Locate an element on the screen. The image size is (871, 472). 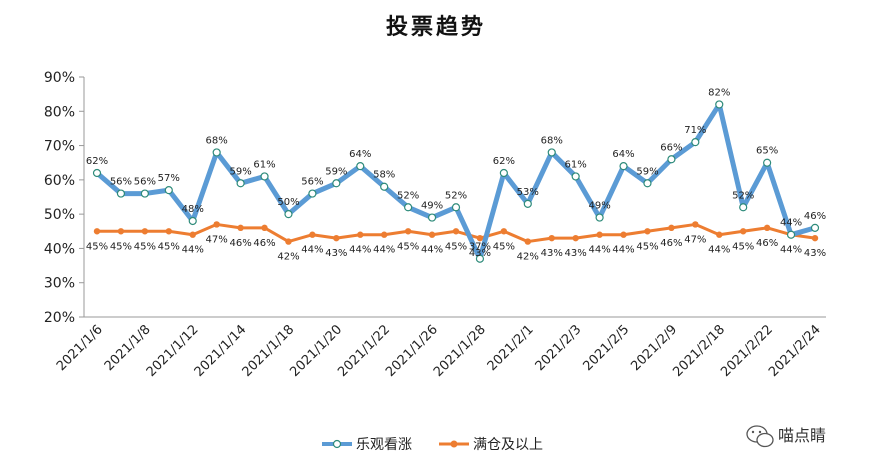
data-label-optimistic: 61% is located at coordinates (576, 164).